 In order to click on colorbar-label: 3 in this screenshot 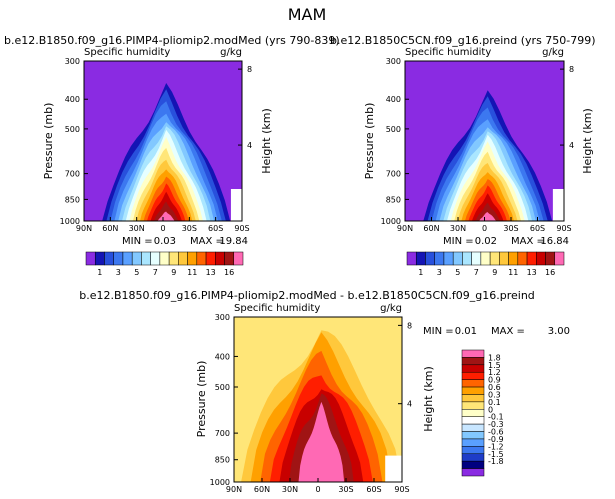, I will do `click(439, 272)`.